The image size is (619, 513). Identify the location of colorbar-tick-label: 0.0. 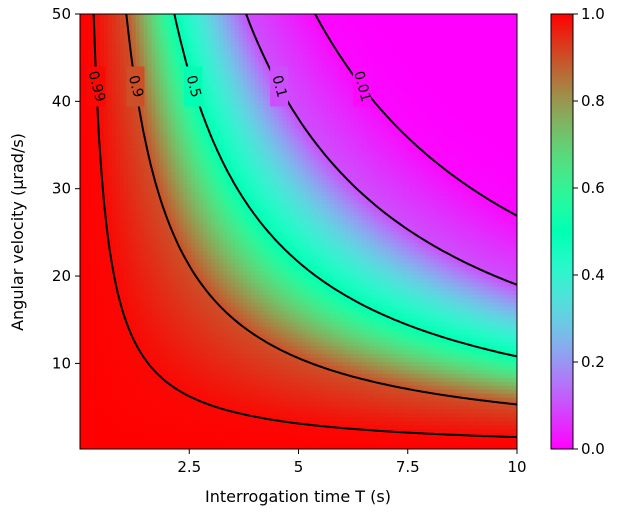
(593, 449).